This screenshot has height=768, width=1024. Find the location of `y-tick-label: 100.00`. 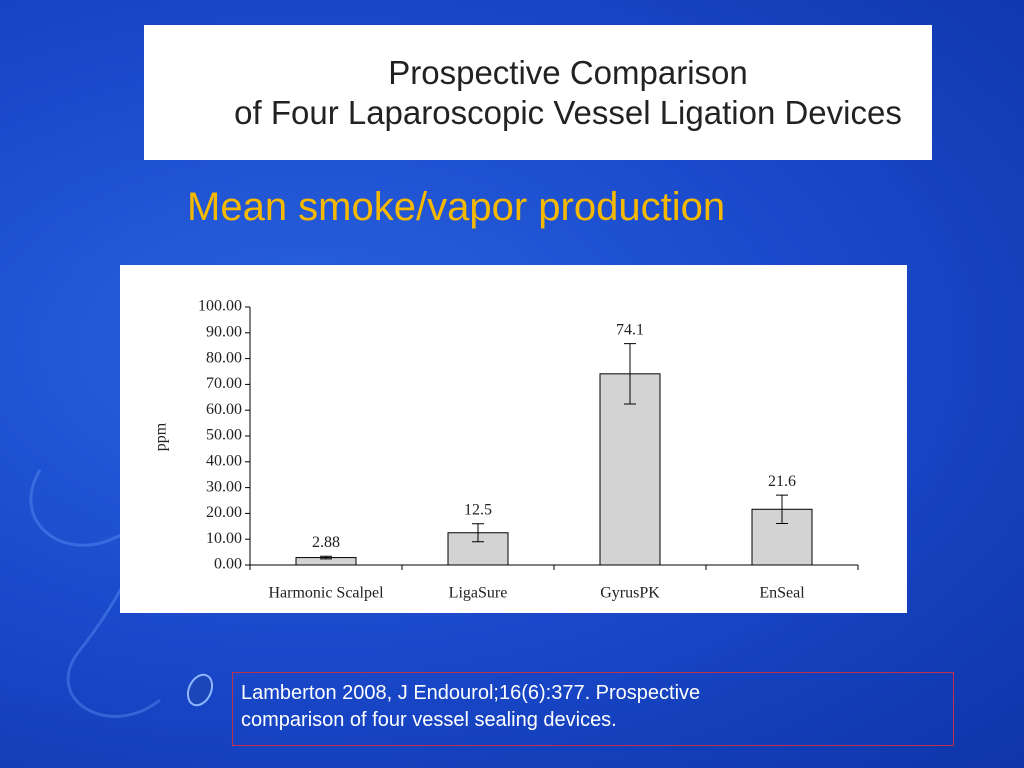

y-tick-label: 100.00 is located at coordinates (220, 306).